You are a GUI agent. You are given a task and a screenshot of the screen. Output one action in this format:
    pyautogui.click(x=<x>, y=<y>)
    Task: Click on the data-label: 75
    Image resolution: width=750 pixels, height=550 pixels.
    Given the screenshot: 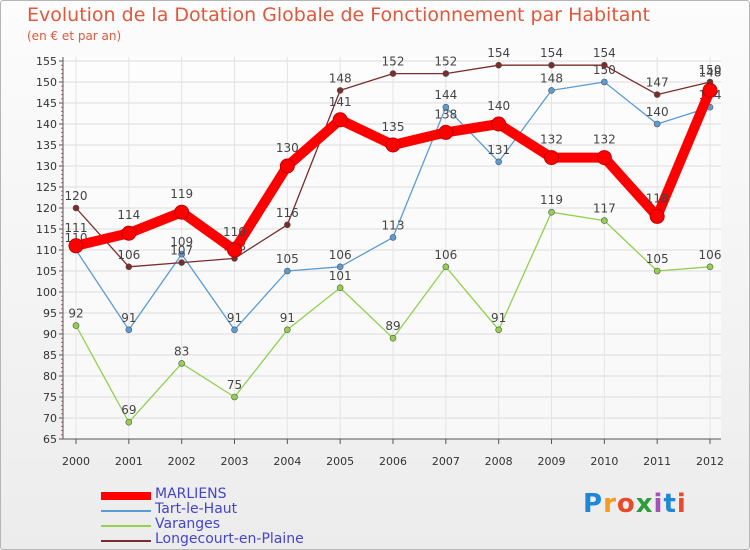 What is the action you would take?
    pyautogui.click(x=234, y=385)
    